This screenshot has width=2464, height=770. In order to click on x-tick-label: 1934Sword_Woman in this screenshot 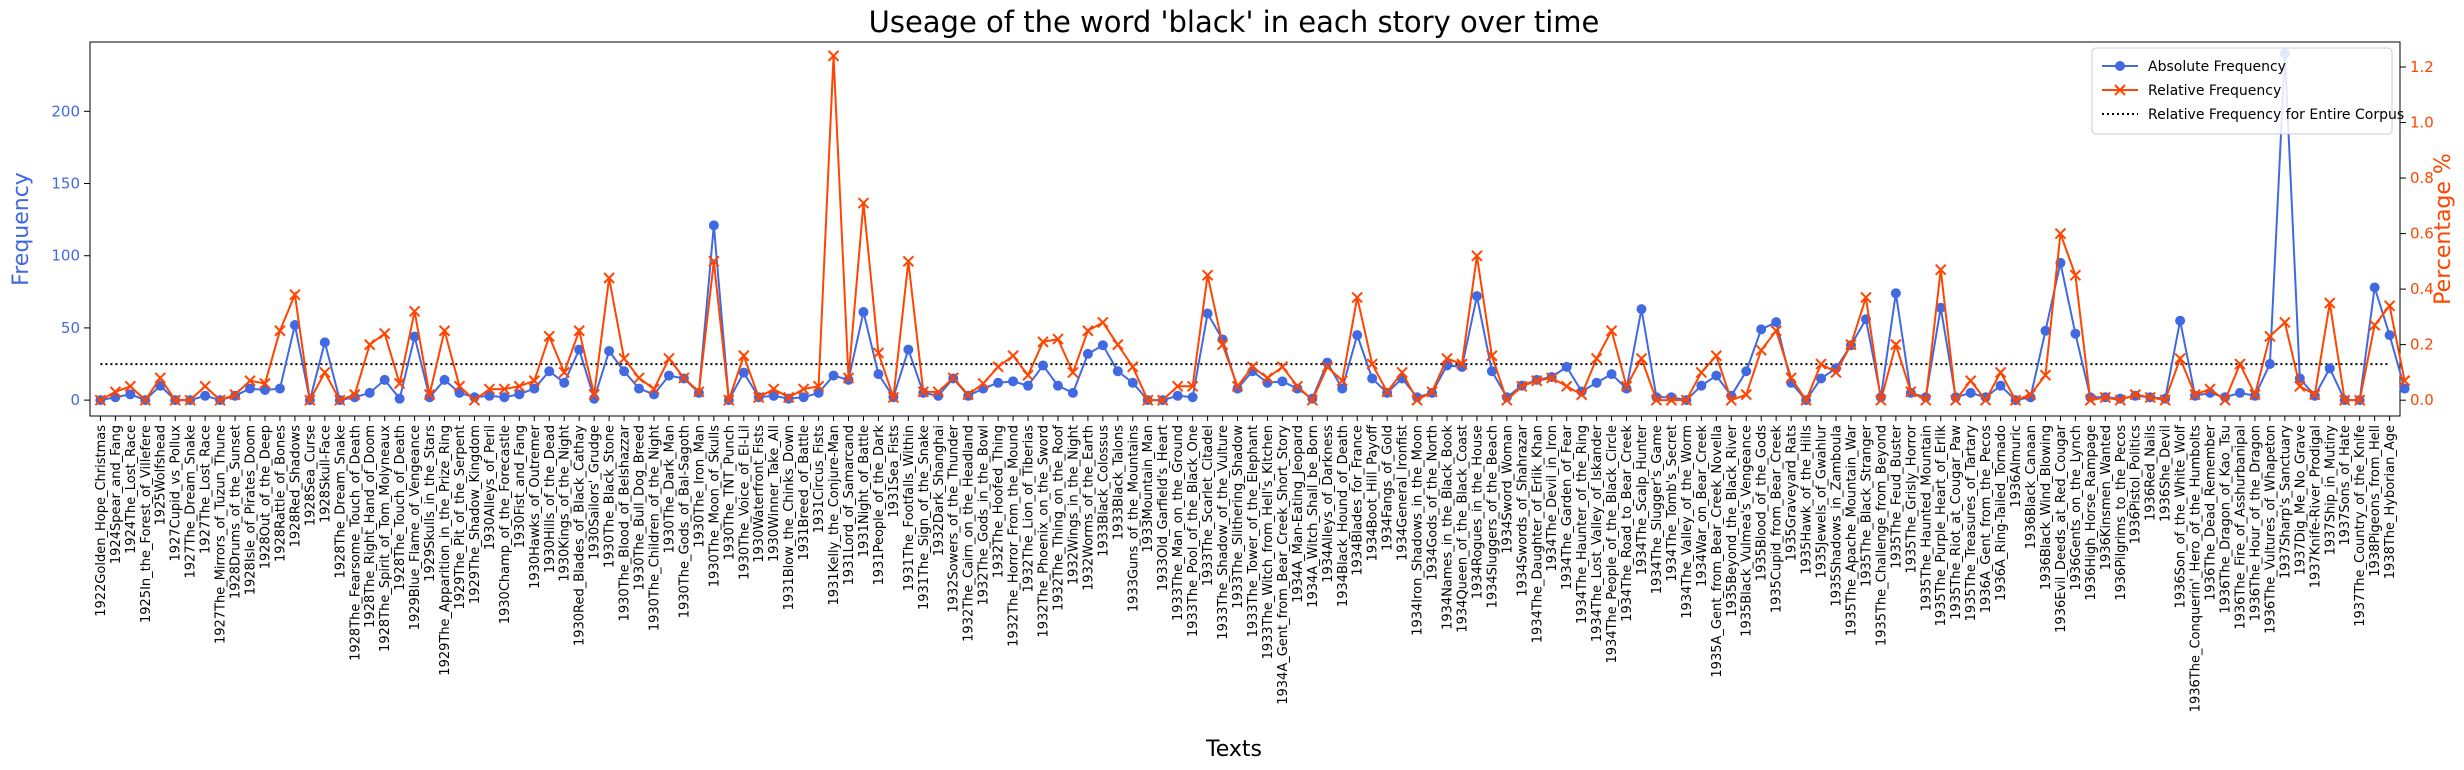, I will do `click(1507, 489)`.